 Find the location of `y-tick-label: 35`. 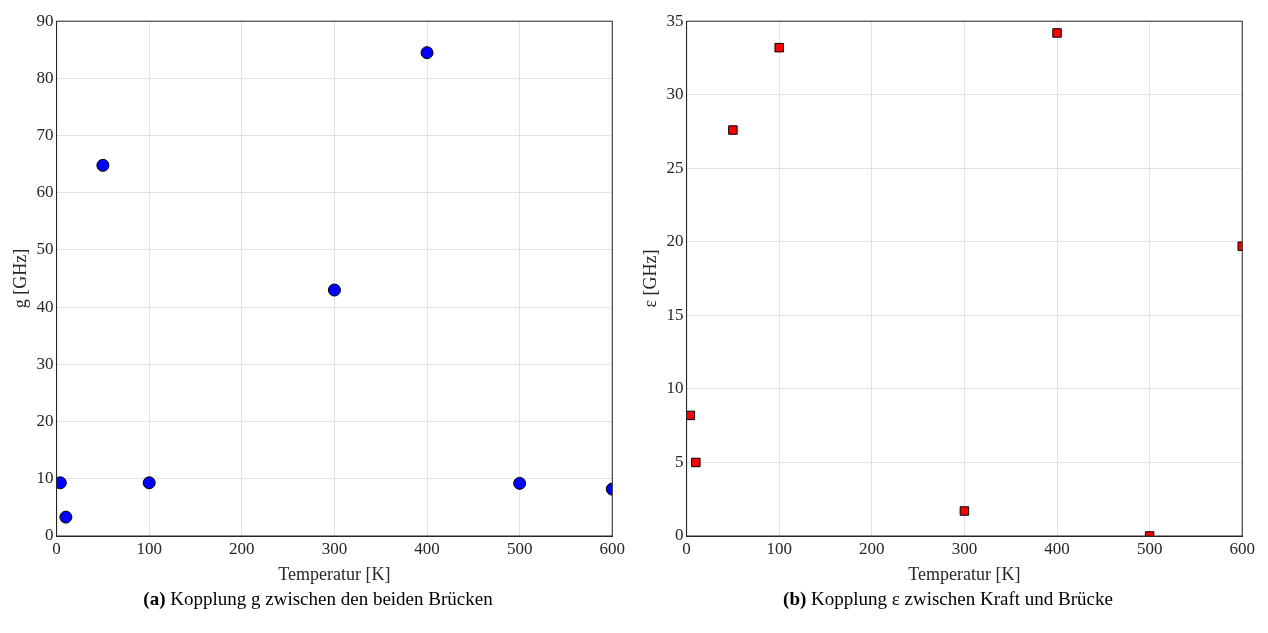

y-tick-label: 35 is located at coordinates (675, 20).